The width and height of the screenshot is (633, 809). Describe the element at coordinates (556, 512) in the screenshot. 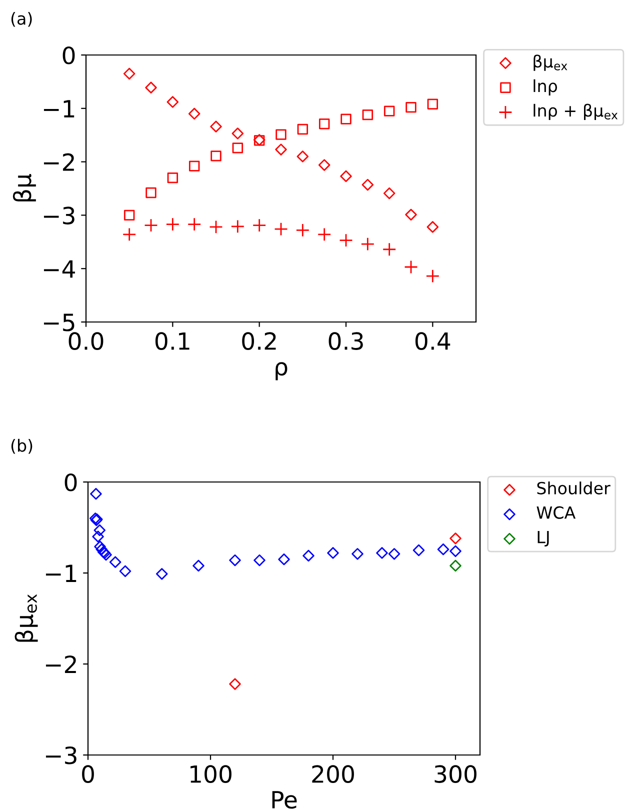

I see `legend-label: WCA` at that location.